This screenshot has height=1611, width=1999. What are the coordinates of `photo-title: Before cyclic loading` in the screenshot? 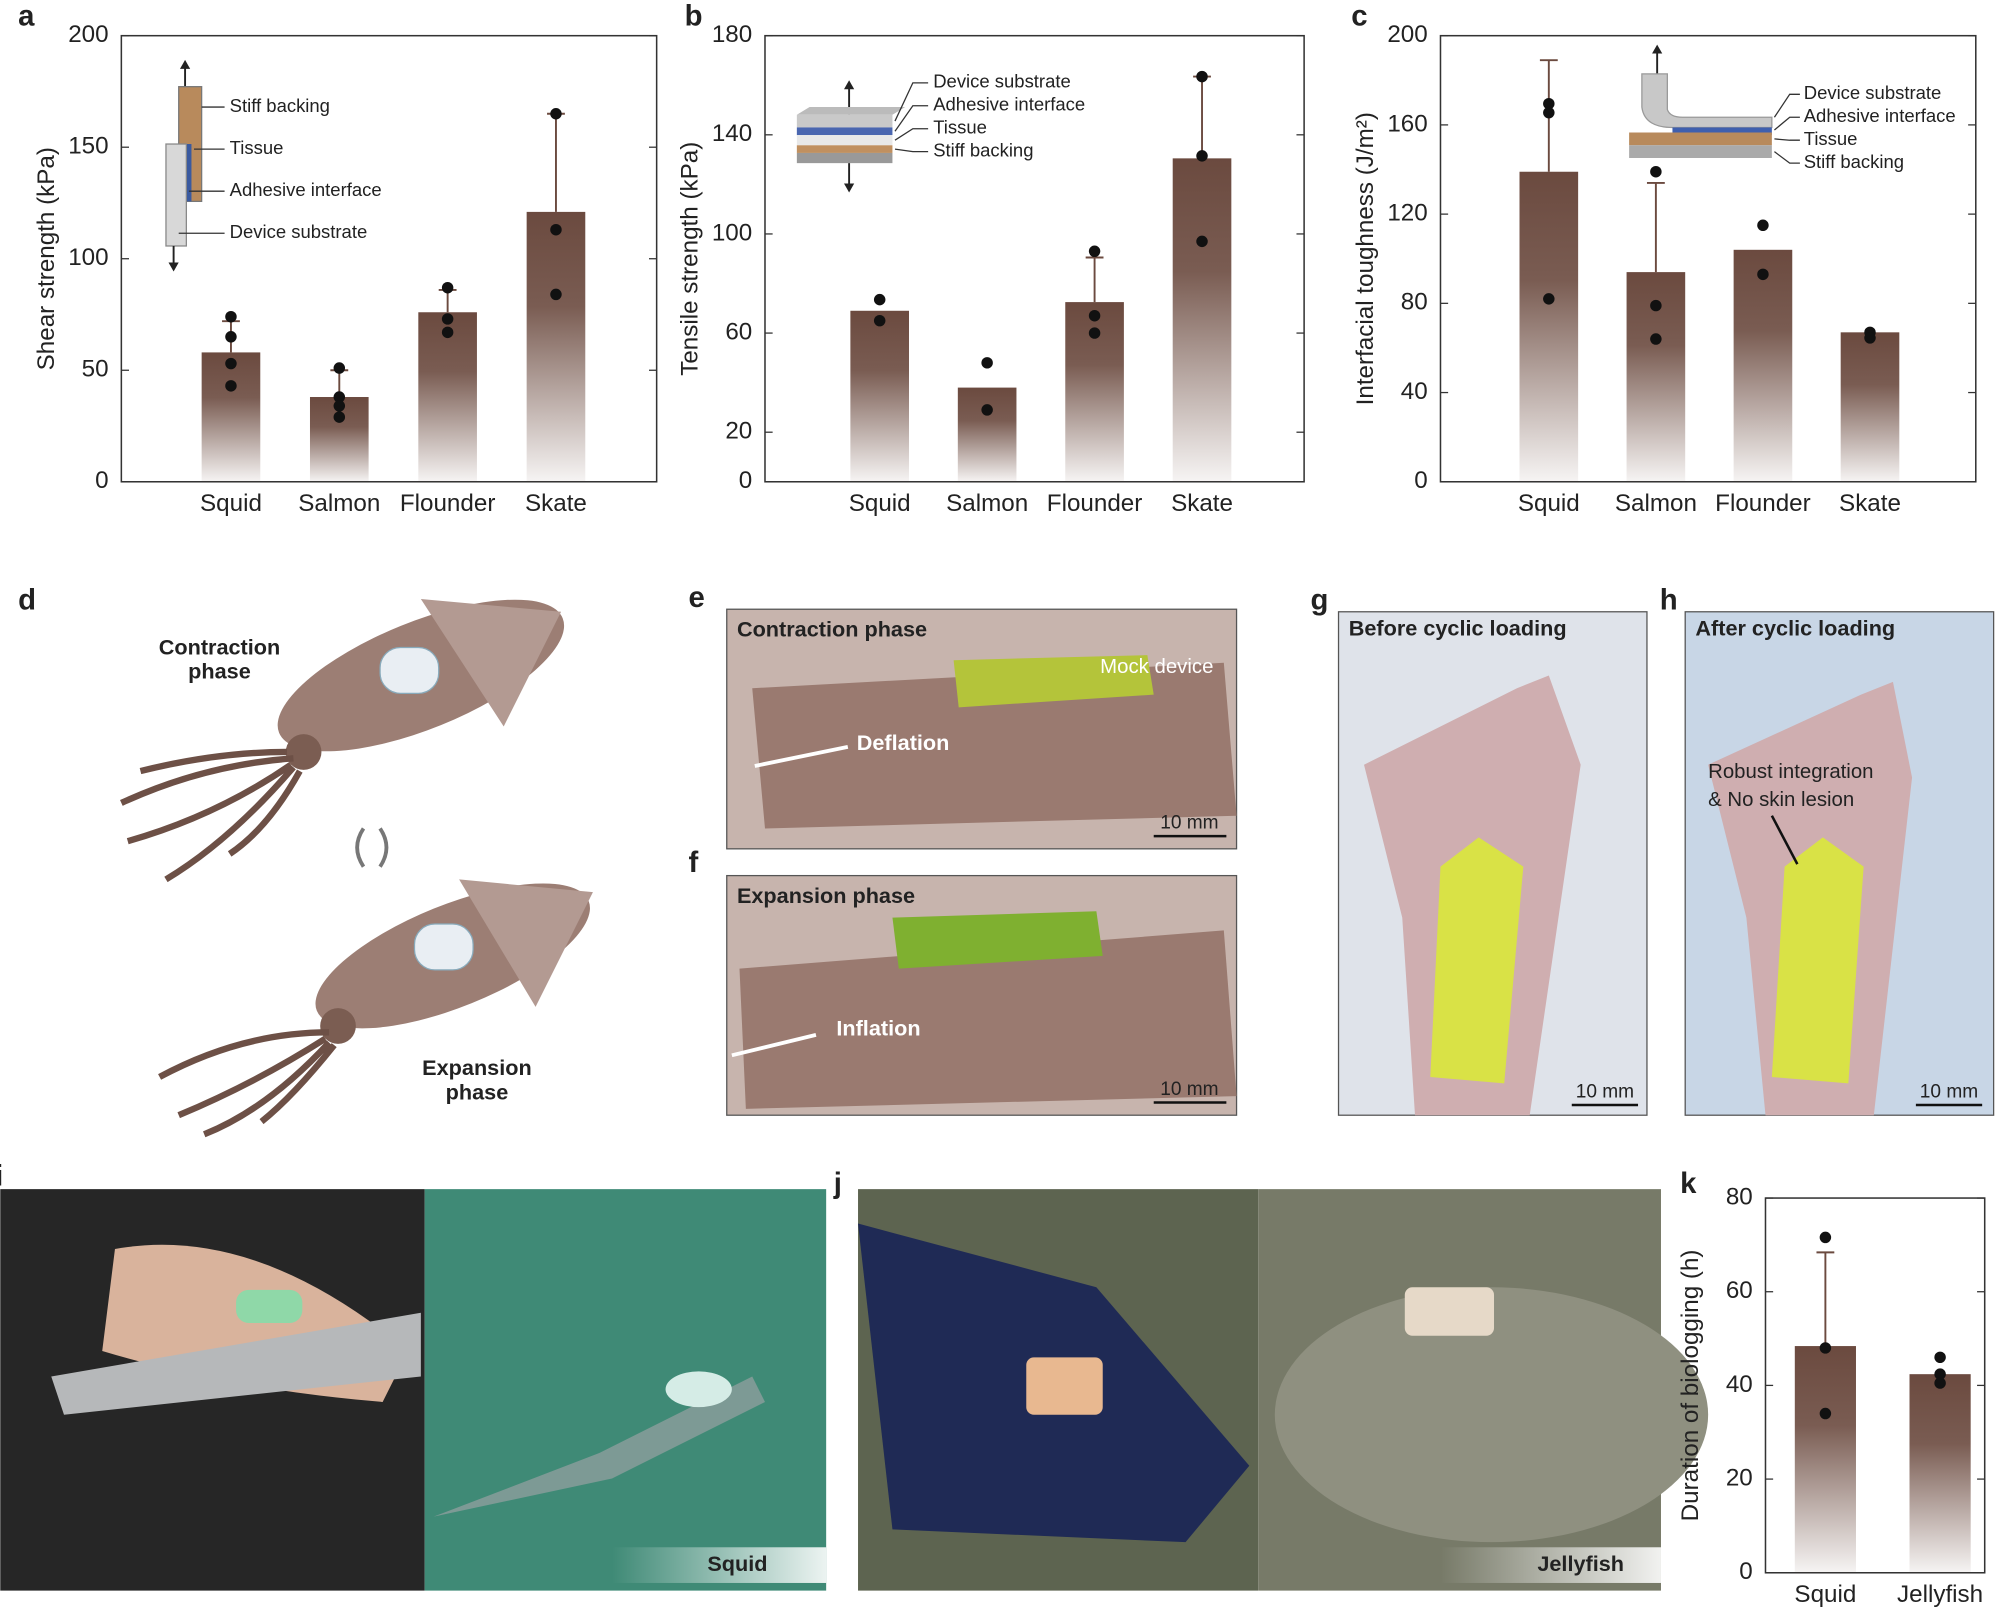 It's located at (1458, 627).